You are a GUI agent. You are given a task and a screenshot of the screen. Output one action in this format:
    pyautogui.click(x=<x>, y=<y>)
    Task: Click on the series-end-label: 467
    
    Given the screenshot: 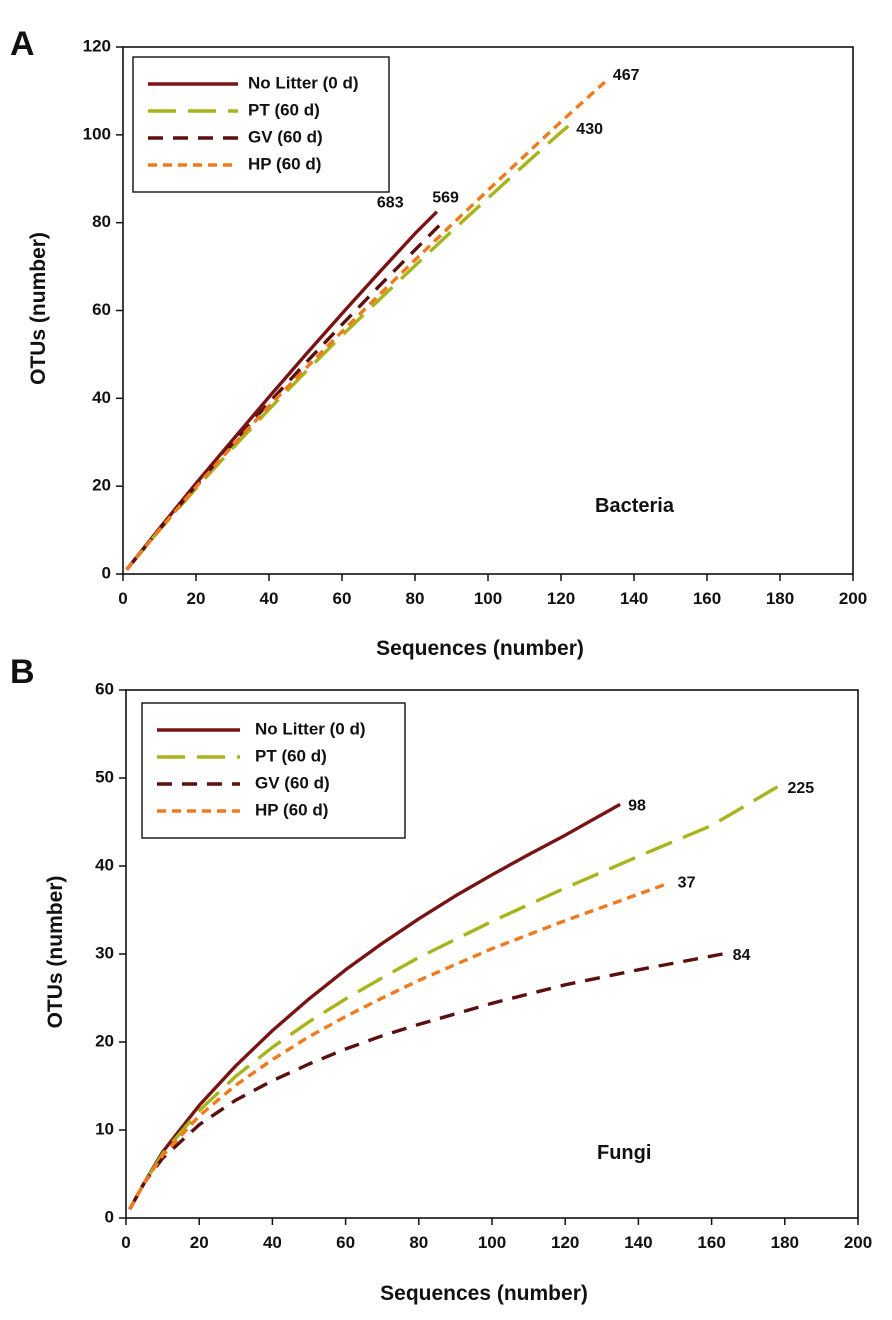 What is the action you would take?
    pyautogui.click(x=626, y=75)
    